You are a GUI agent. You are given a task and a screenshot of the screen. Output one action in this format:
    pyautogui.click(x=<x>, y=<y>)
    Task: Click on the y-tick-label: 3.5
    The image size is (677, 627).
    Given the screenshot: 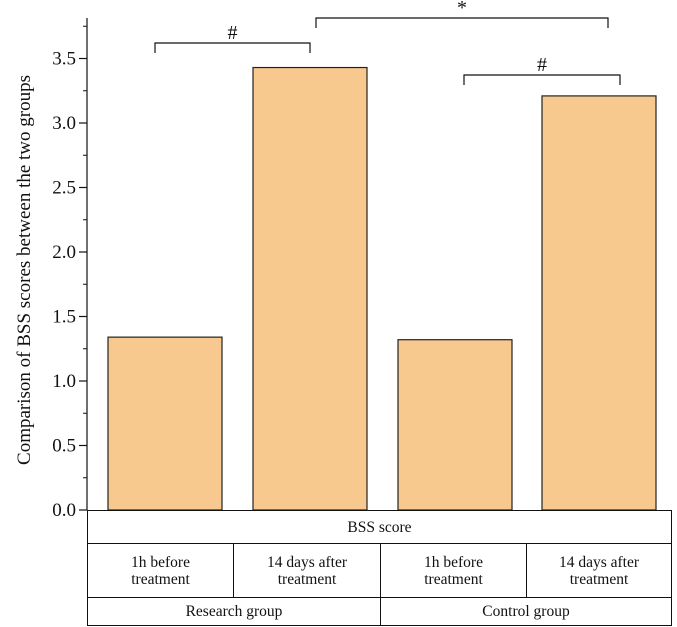 What is the action you would take?
    pyautogui.click(x=64, y=59)
    